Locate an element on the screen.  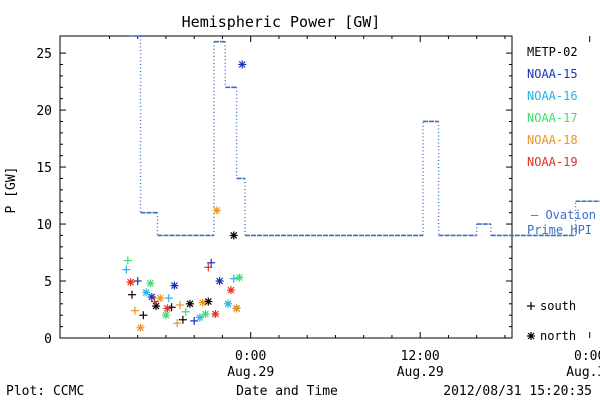
marker-legend-label: south is located at coordinates (558, 306).